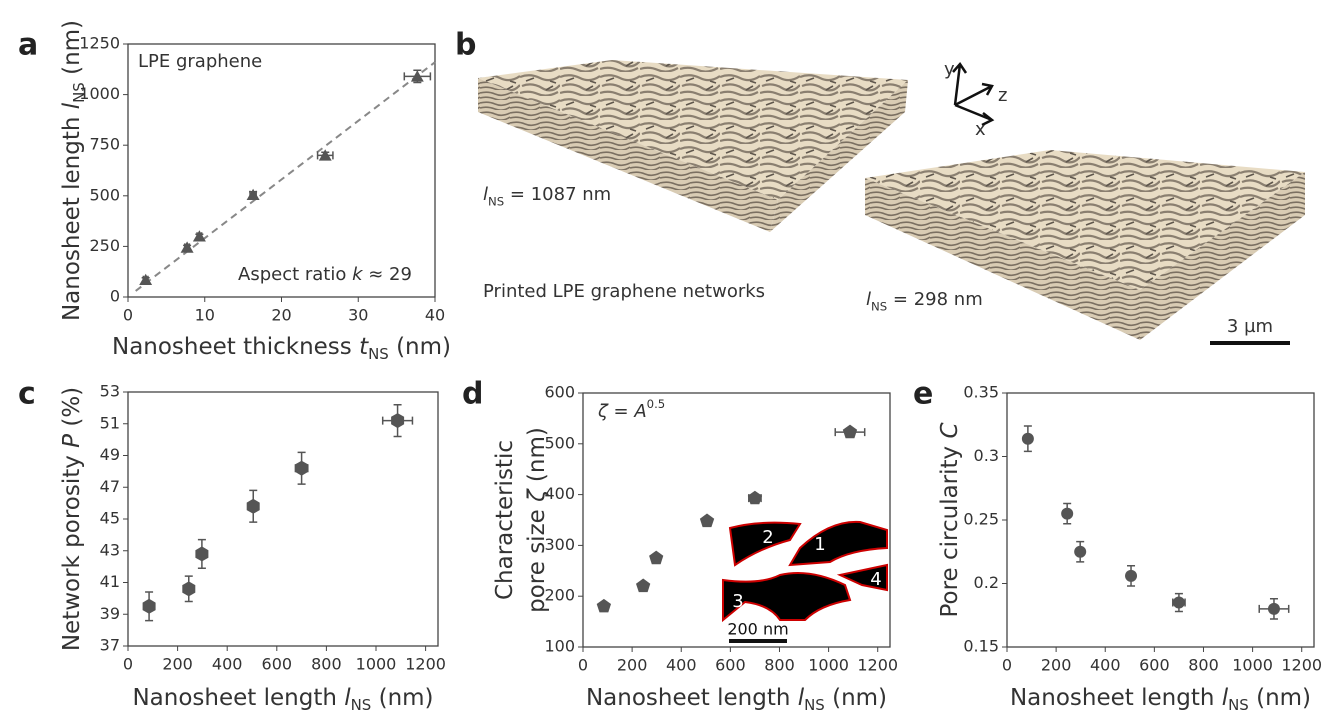 The width and height of the screenshot is (1324, 714). Describe the element at coordinates (656, 403) in the screenshot. I see `text-part: 0.5` at that location.